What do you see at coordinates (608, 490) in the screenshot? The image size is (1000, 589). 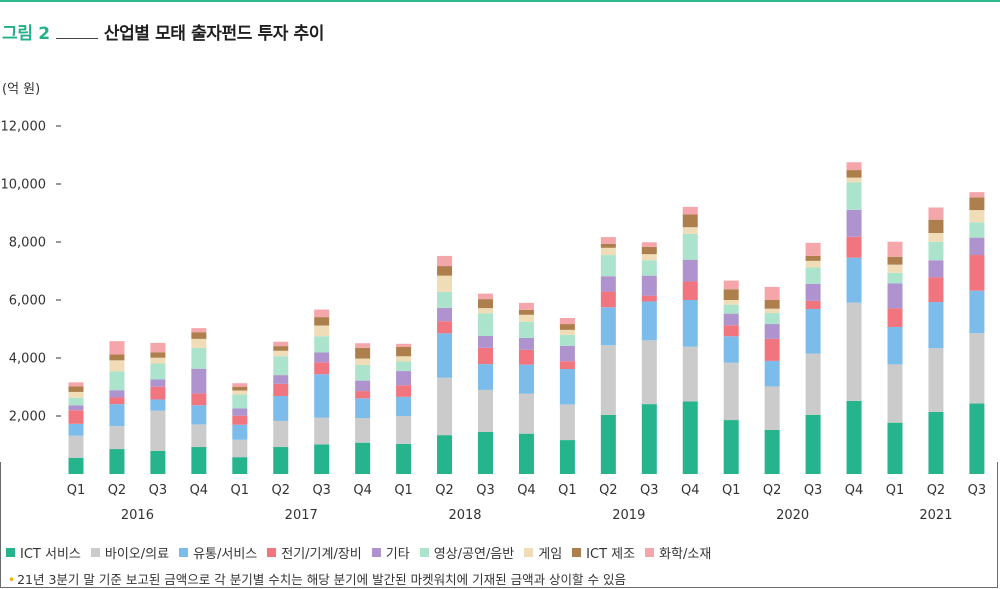 I see `x-tick-label: Q2` at bounding box center [608, 490].